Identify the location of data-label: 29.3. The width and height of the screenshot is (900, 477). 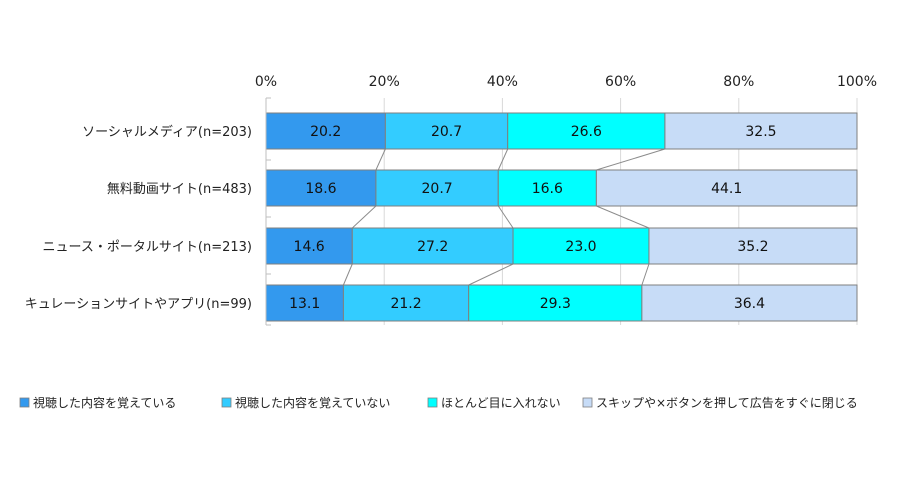
(555, 304).